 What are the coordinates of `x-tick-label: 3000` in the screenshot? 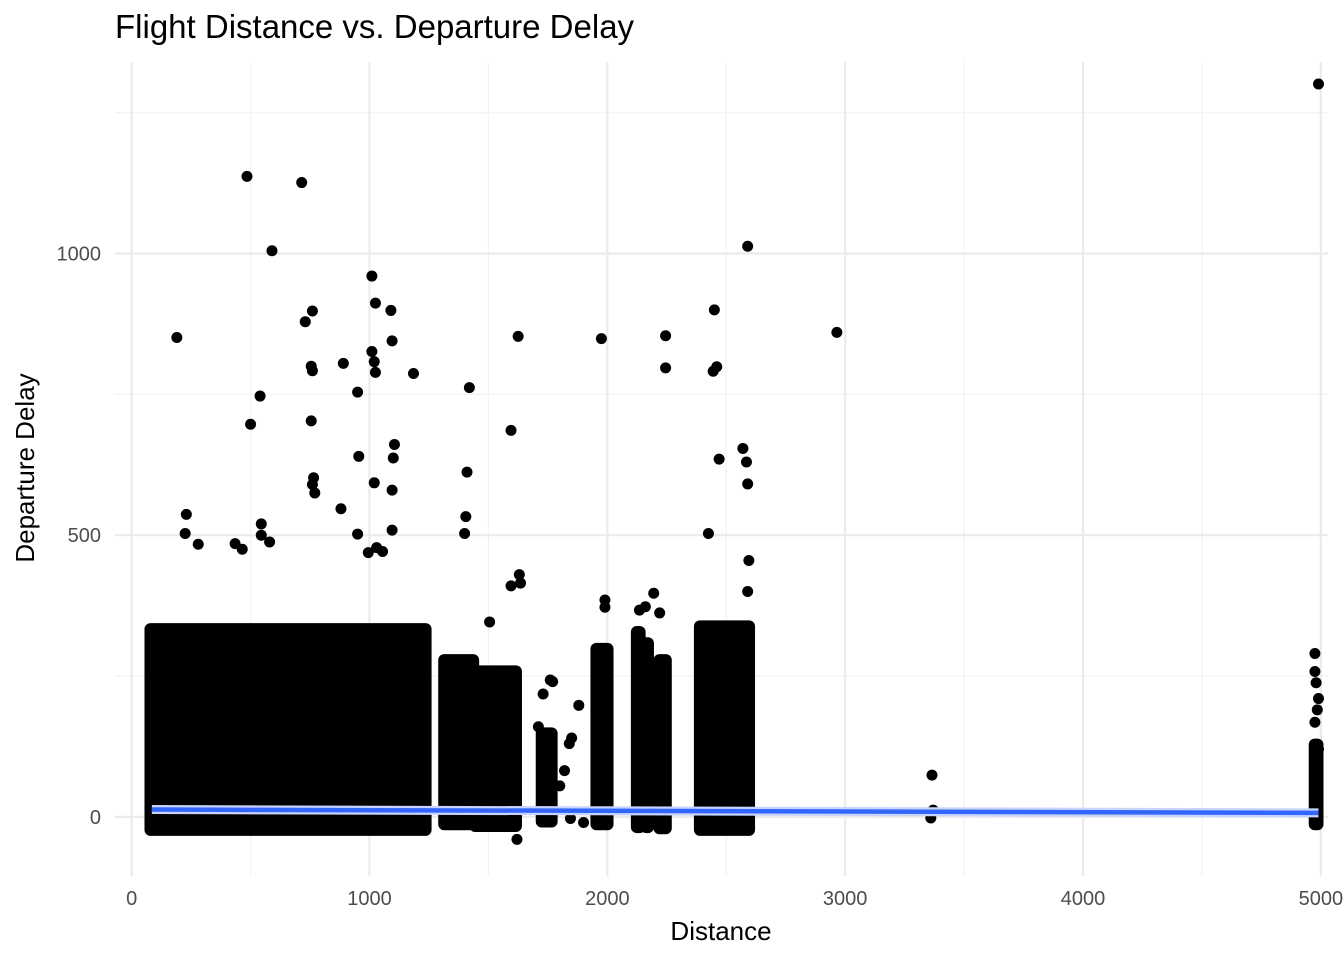 It's located at (845, 899).